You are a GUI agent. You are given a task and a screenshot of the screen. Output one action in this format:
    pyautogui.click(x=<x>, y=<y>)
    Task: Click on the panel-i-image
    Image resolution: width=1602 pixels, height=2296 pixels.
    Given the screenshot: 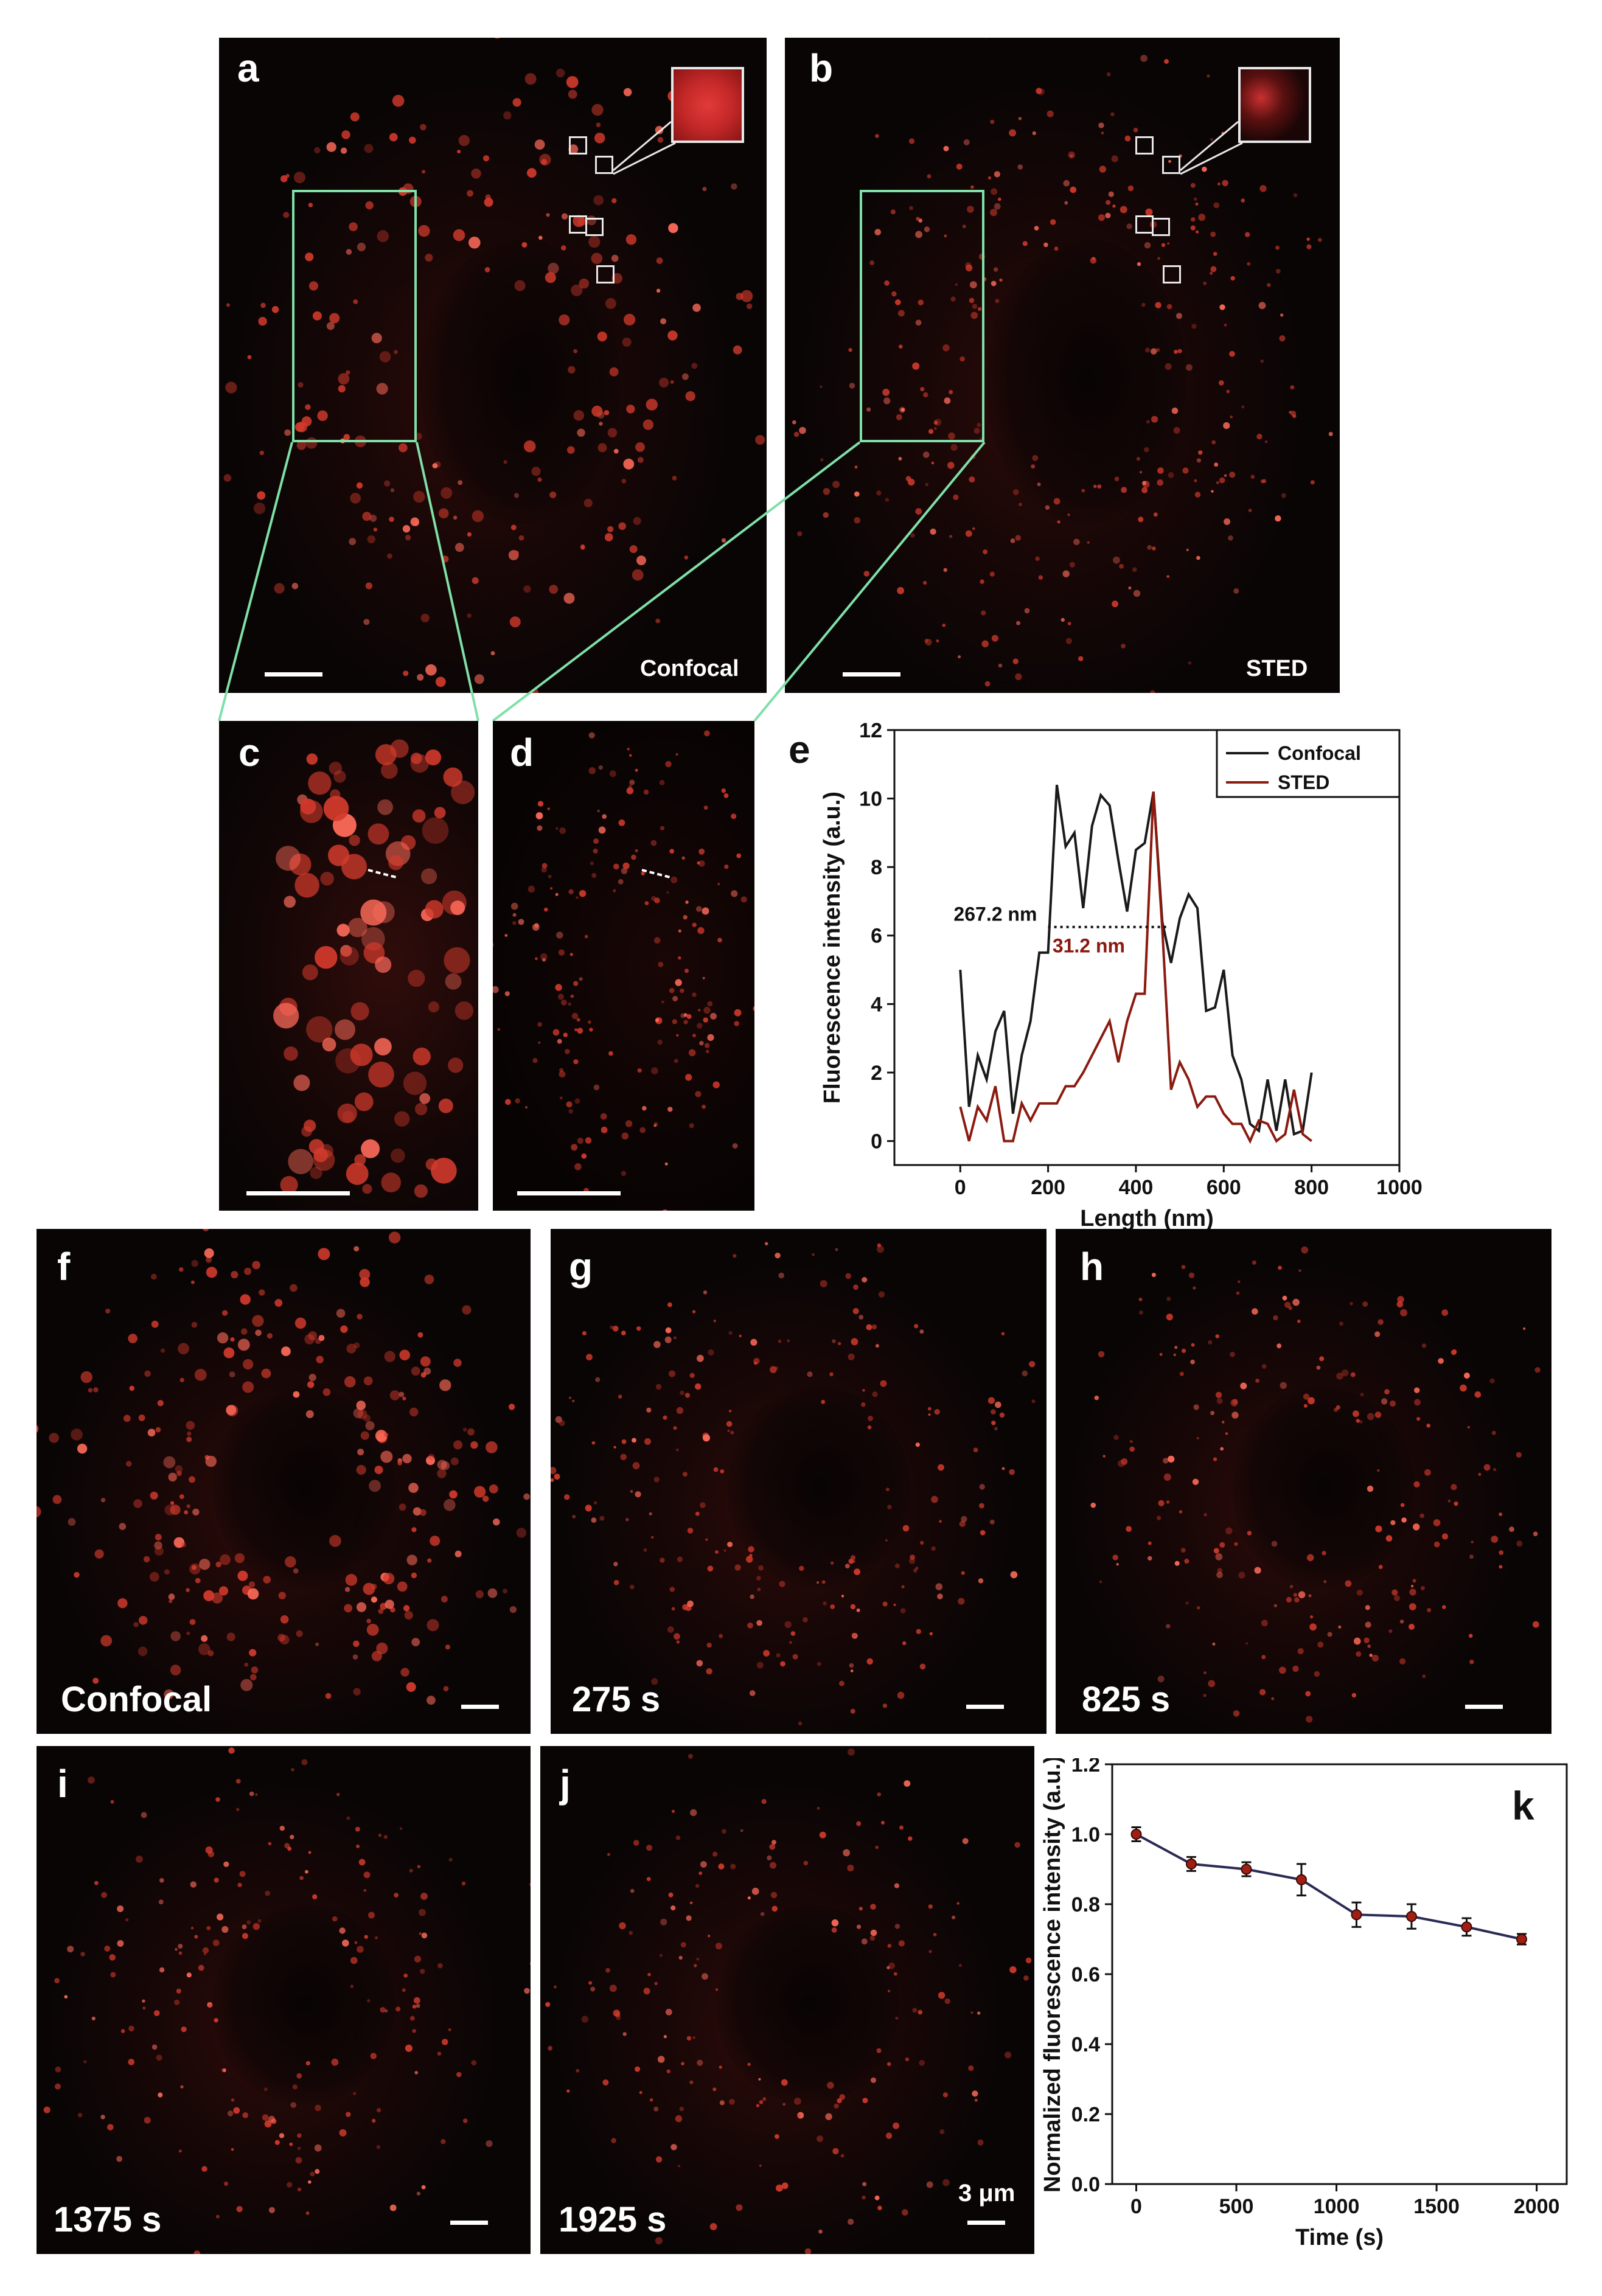 What is the action you would take?
    pyautogui.click(x=284, y=2000)
    